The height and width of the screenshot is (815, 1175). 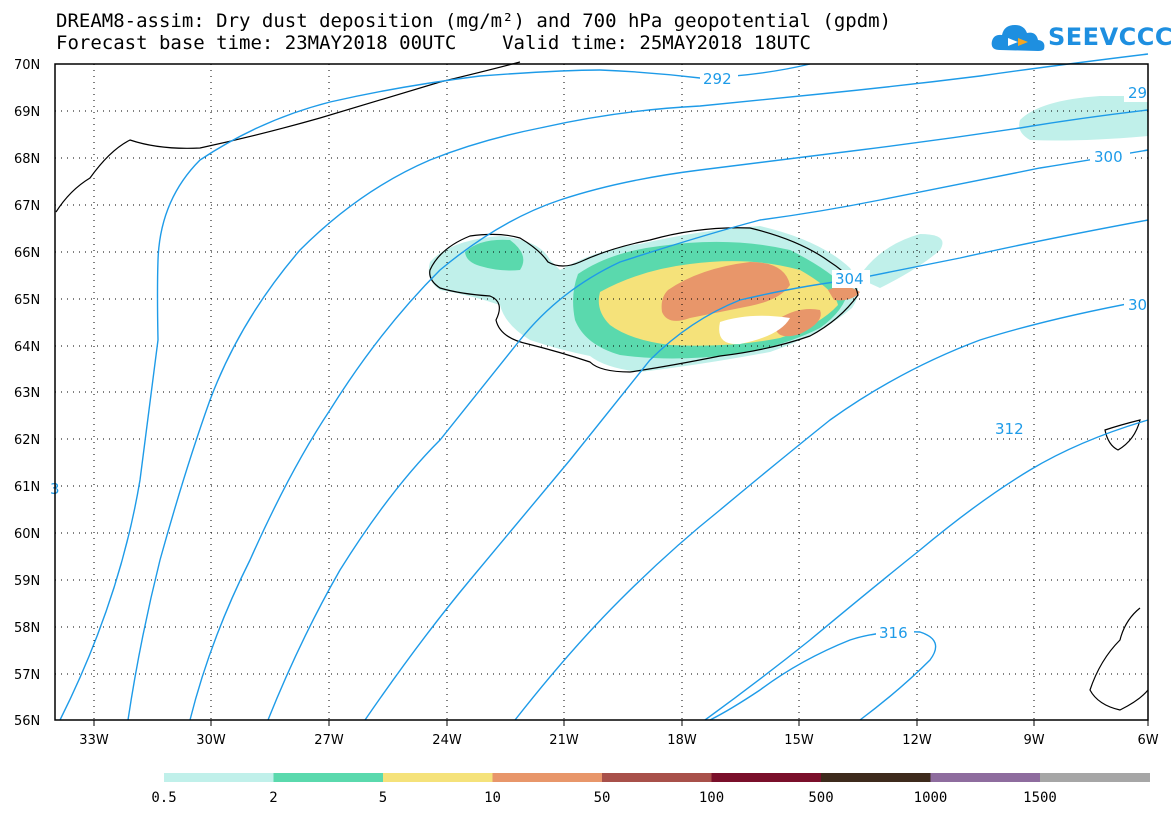 What do you see at coordinates (1009, 429) in the screenshot?
I see `contour-label: 312` at bounding box center [1009, 429].